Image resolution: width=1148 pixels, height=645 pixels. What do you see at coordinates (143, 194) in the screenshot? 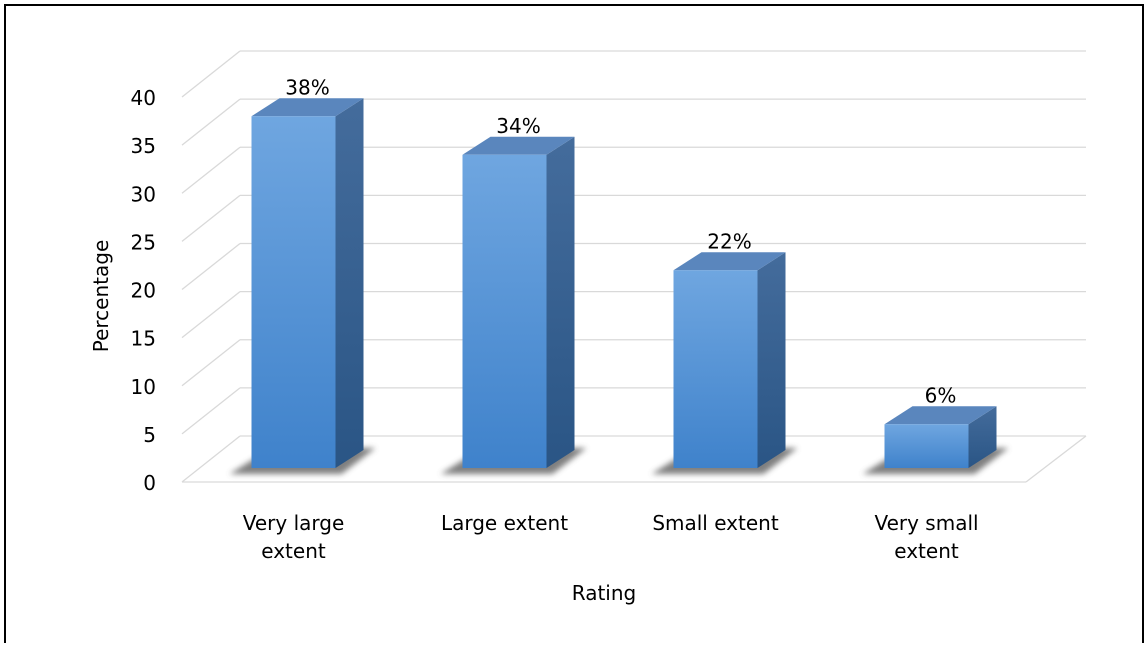
I see `y-tick-label: 30` at bounding box center [143, 194].